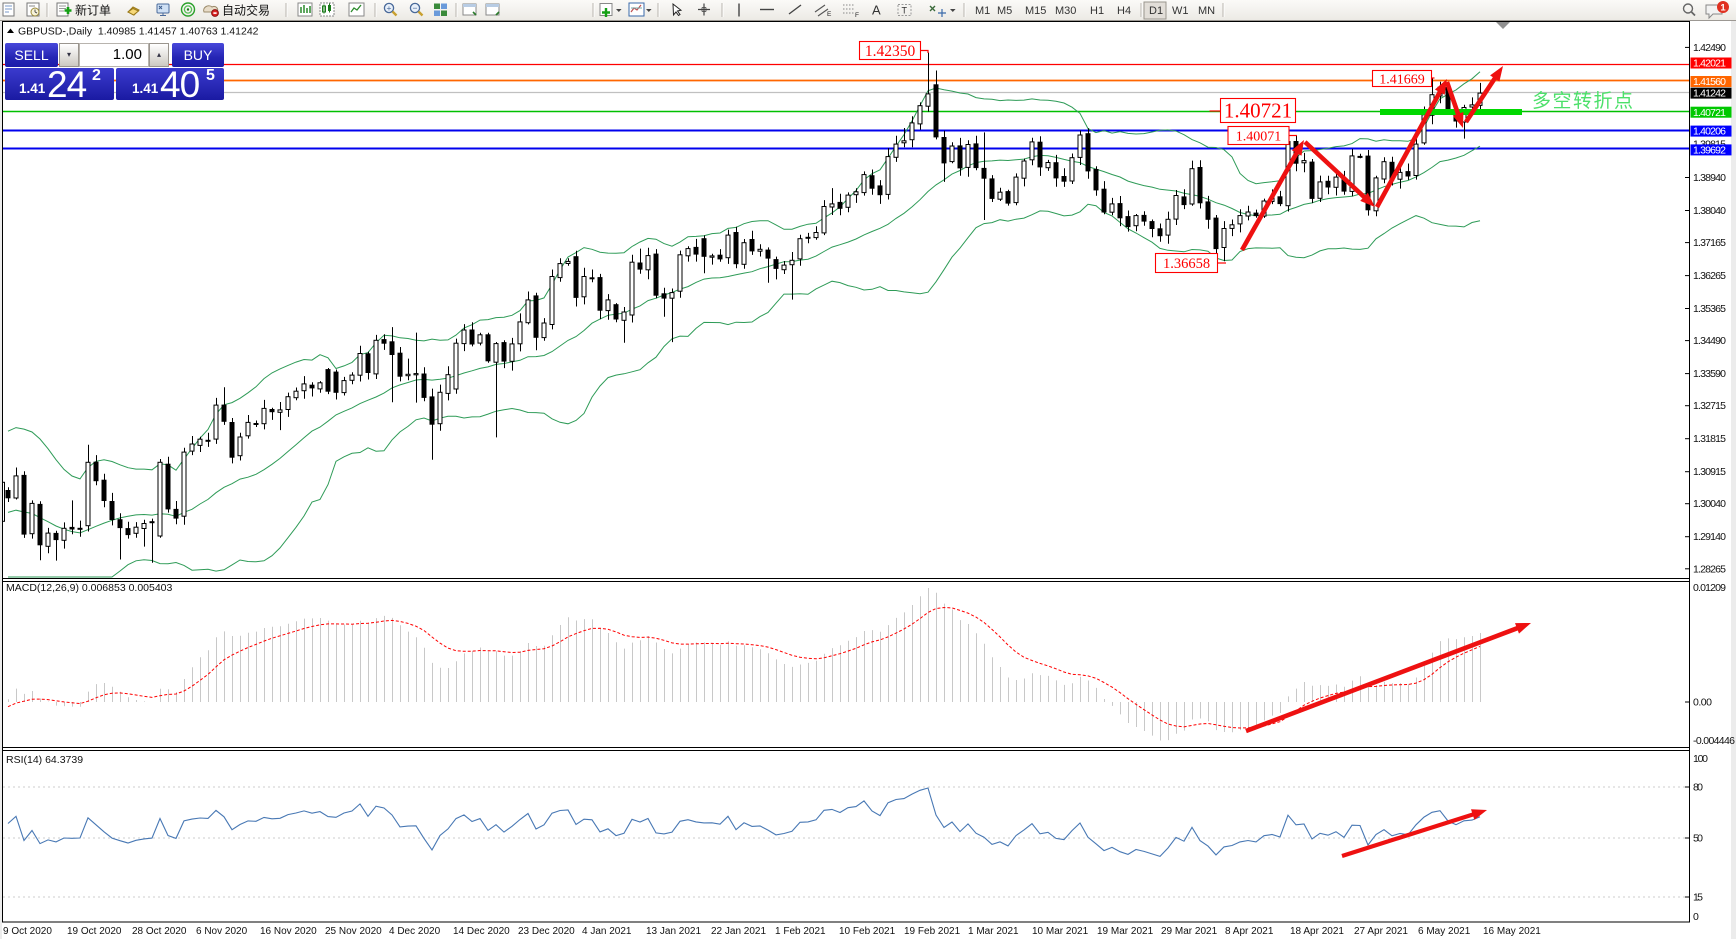 The height and width of the screenshot is (939, 1736). Describe the element at coordinates (1125, 931) in the screenshot. I see `svg-text: 19 Mar 2021` at that location.